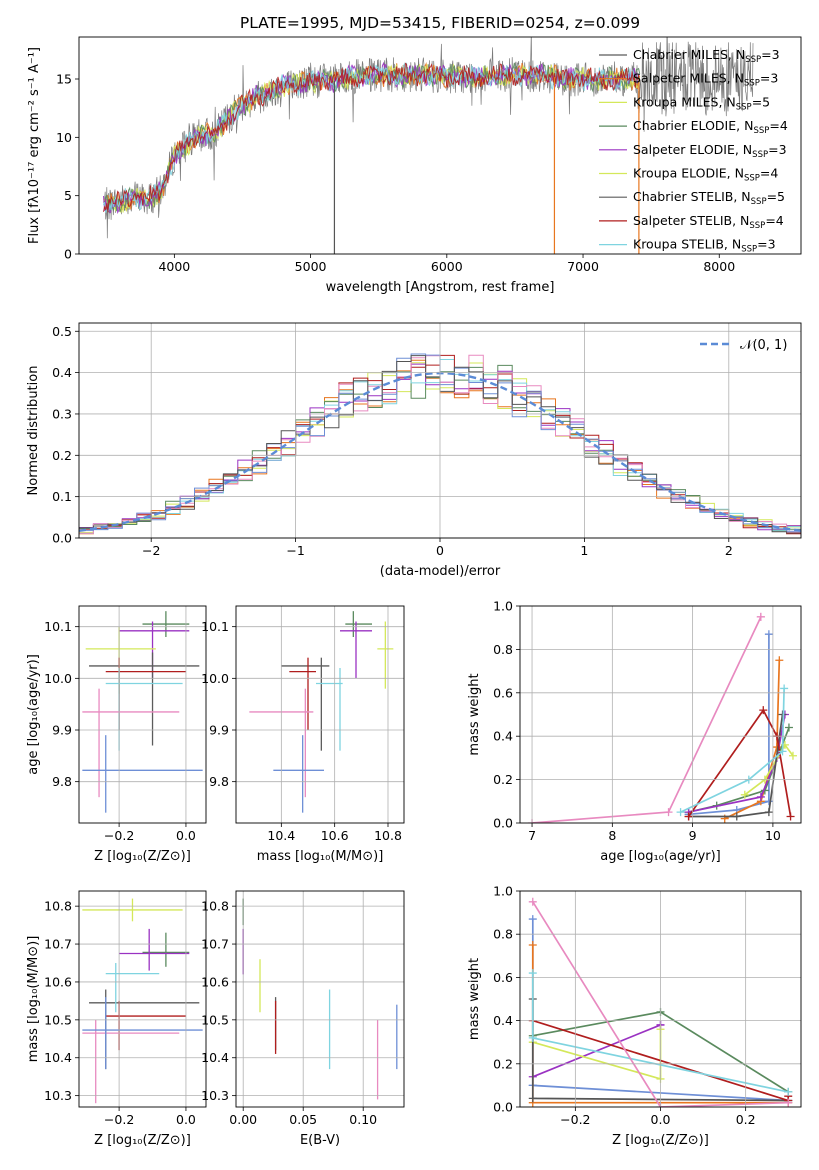  Describe the element at coordinates (708, 222) in the screenshot. I see `legend-label: Salpeter STELIB, NSSP=4` at that location.